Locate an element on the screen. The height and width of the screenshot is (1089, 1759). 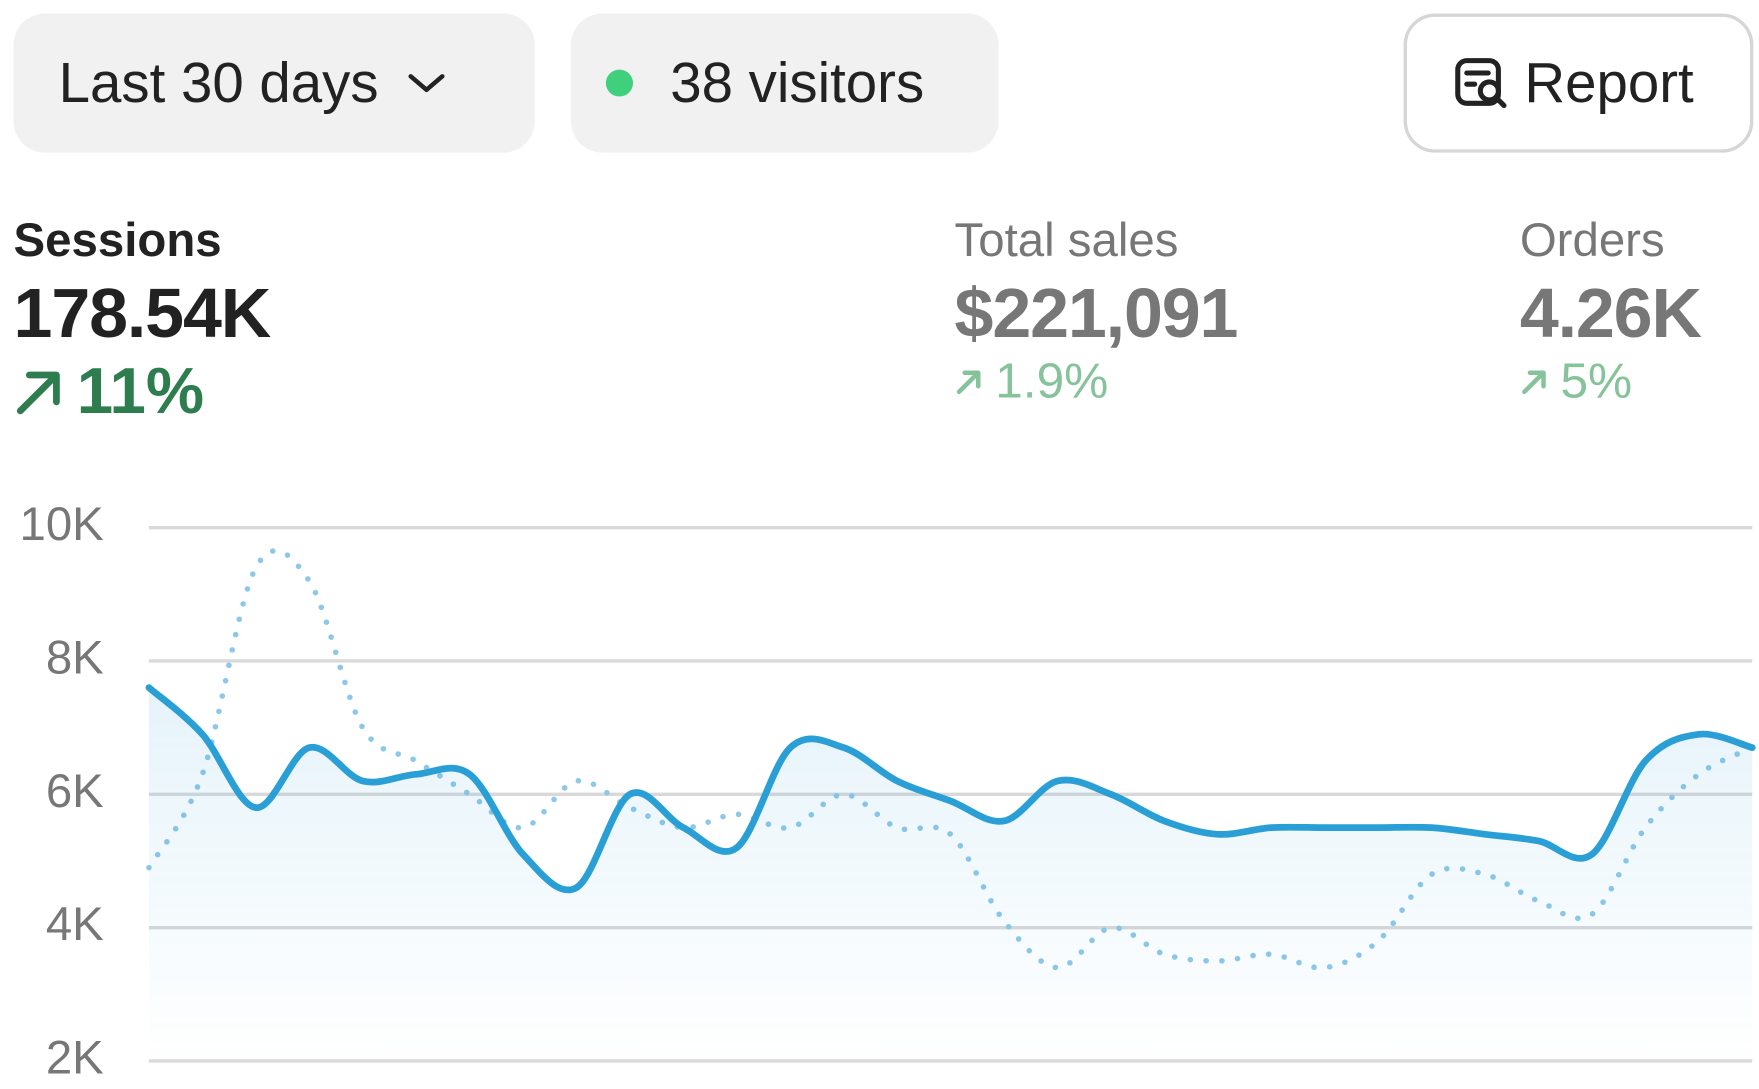
metric-label: Sessions is located at coordinates (117, 240).